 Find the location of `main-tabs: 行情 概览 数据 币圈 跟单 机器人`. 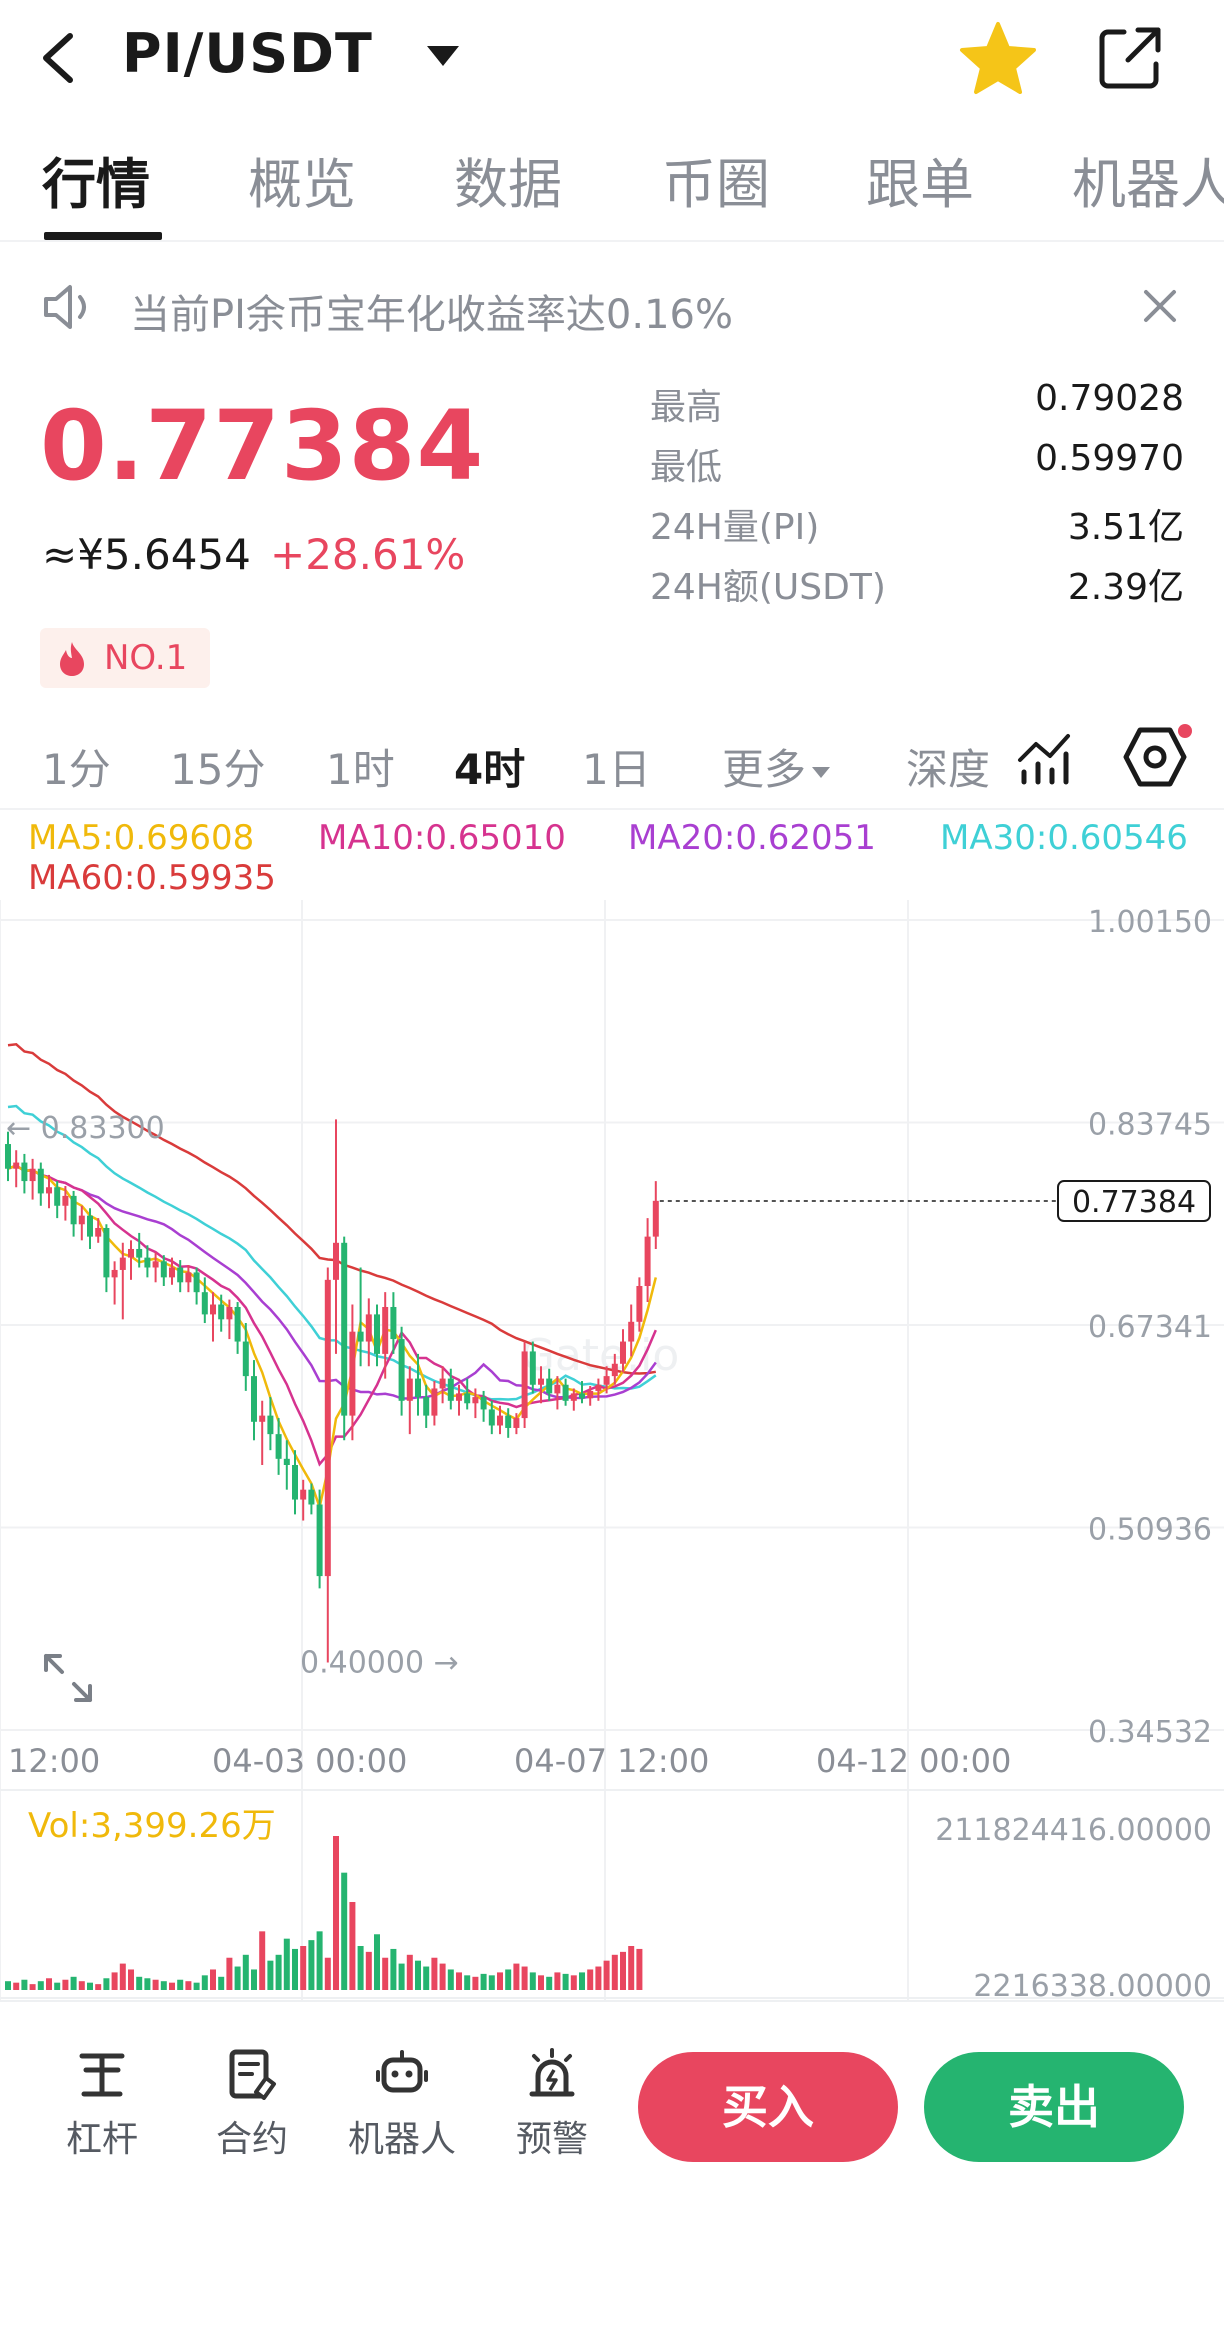

main-tabs: 行情 概览 数据 币圈 跟单 机器人 is located at coordinates (612, 190).